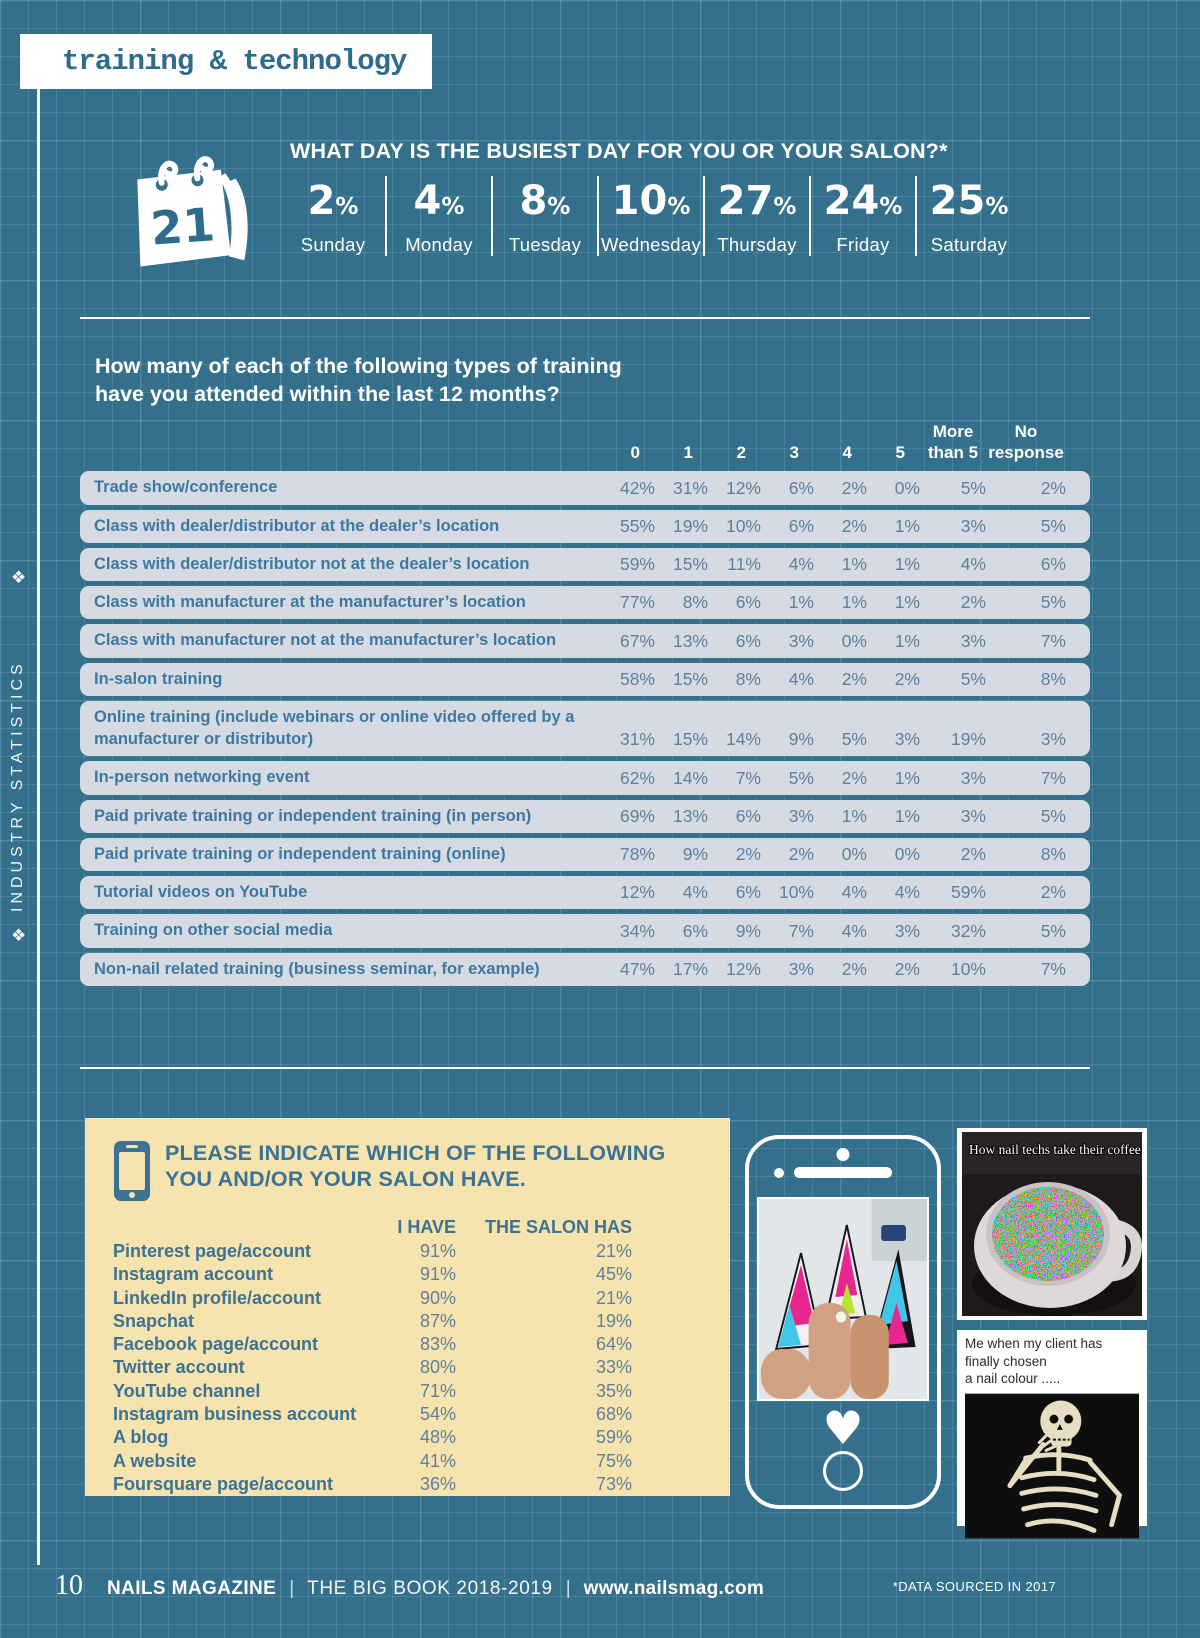  I want to click on glitter-coffee-illustration: How nail techs take their coffee, so click(1052, 1224).